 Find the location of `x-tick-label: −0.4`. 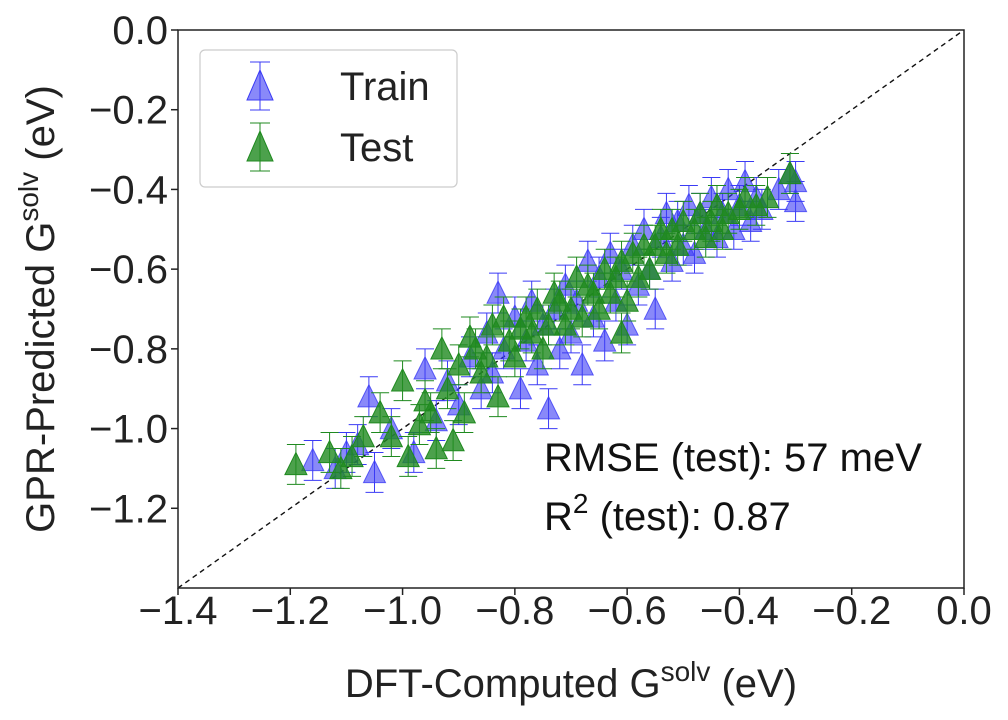

x-tick-label: −0.4 is located at coordinates (739, 611).